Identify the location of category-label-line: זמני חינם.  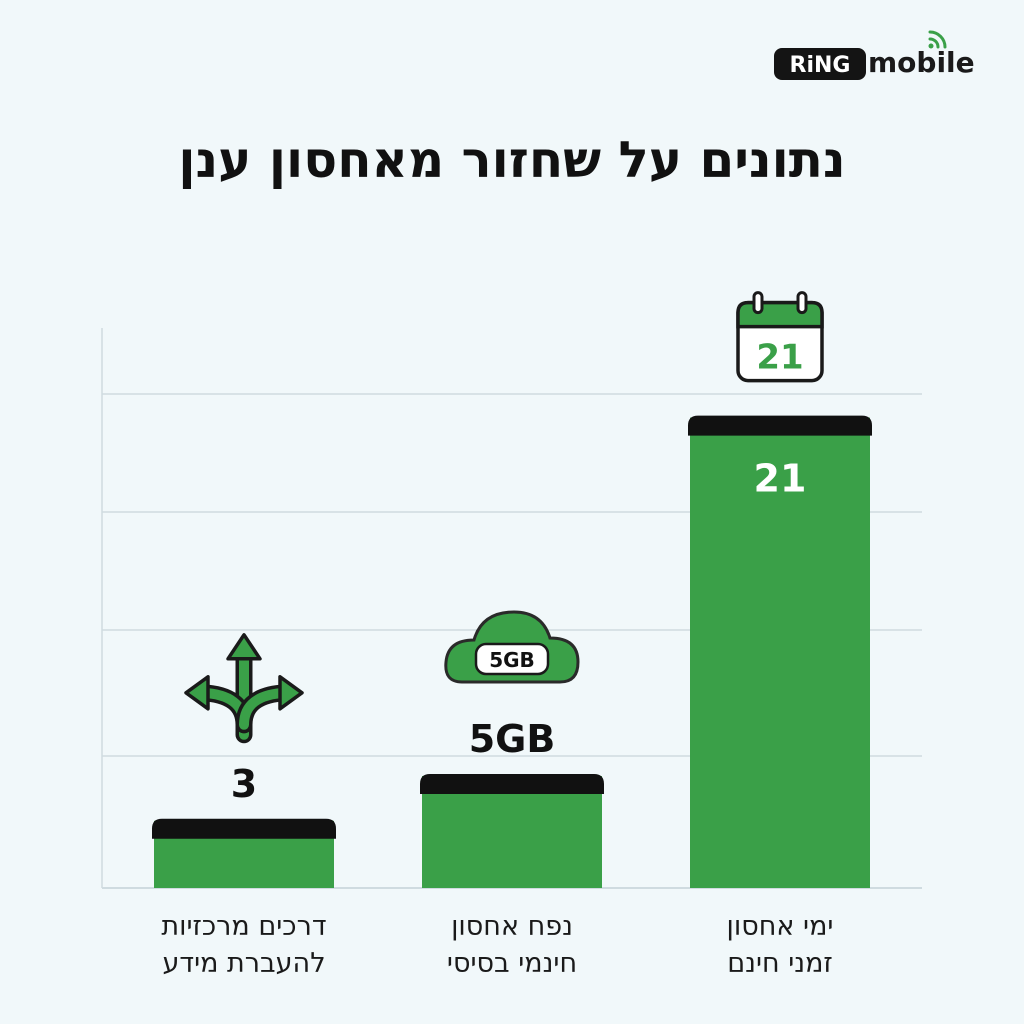
(780, 963).